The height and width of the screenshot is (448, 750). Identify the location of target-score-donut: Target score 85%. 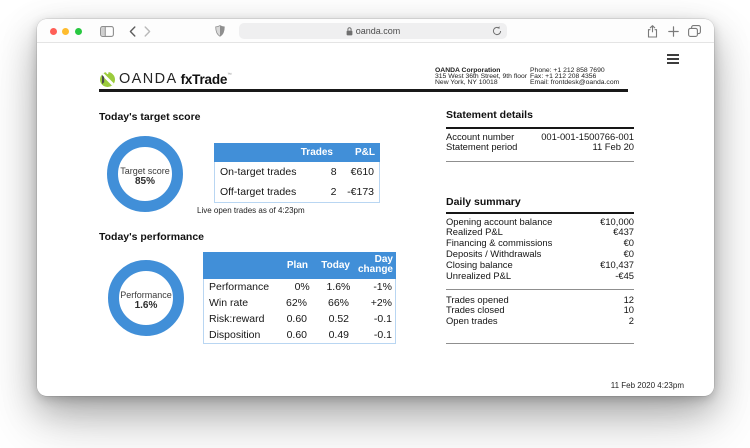
(145, 174).